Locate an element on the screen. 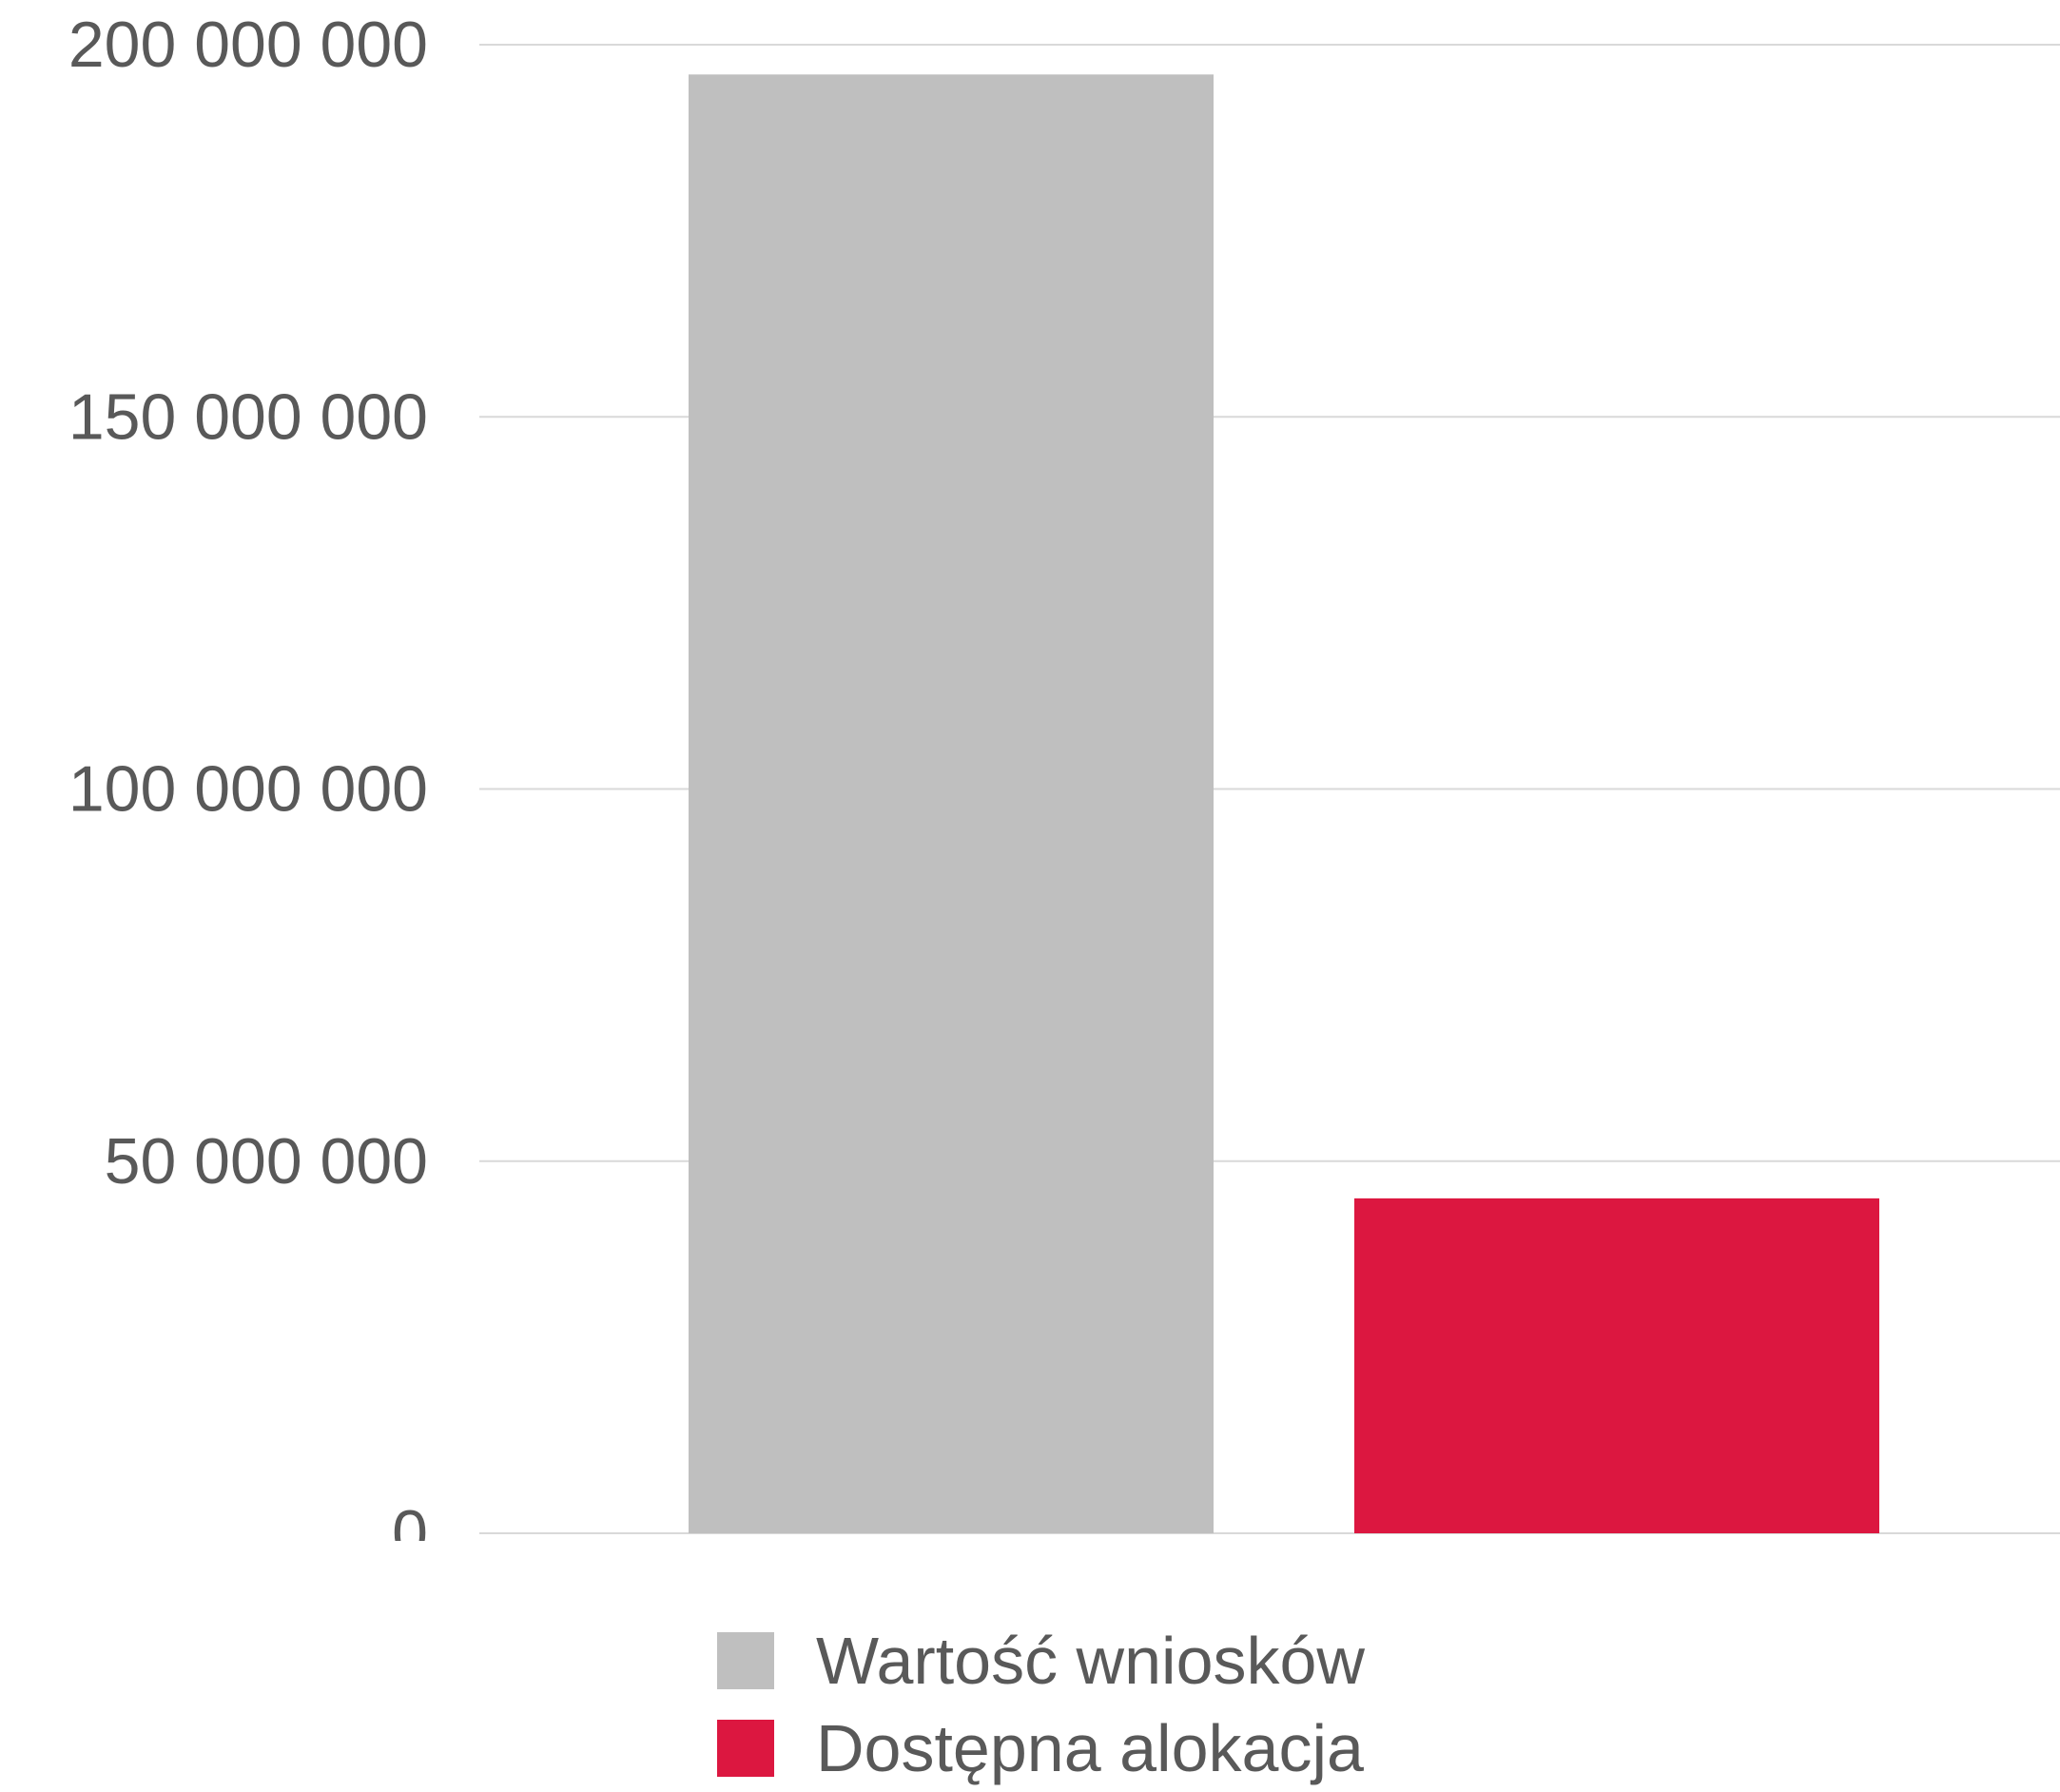 This screenshot has width=2060, height=1792. legend-label-wartosc-wnioskow: Wartość wniosków is located at coordinates (1091, 1661).